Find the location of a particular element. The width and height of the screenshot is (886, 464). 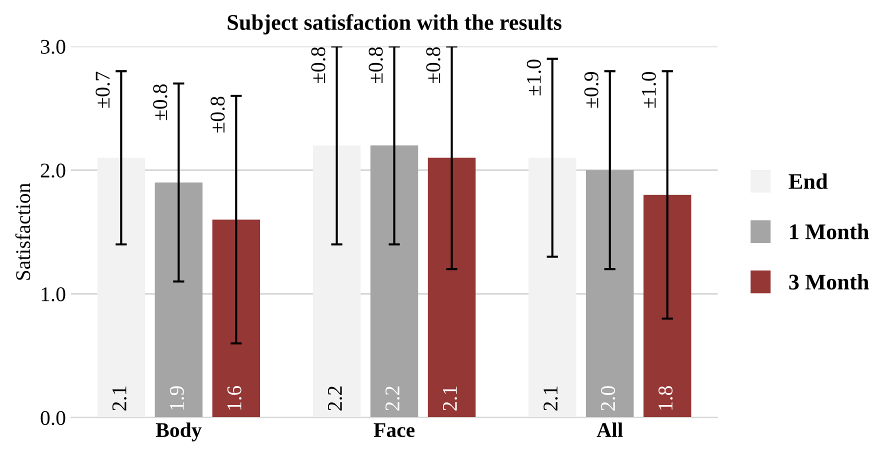

y-tick-label: 0.0 is located at coordinates (53, 418).